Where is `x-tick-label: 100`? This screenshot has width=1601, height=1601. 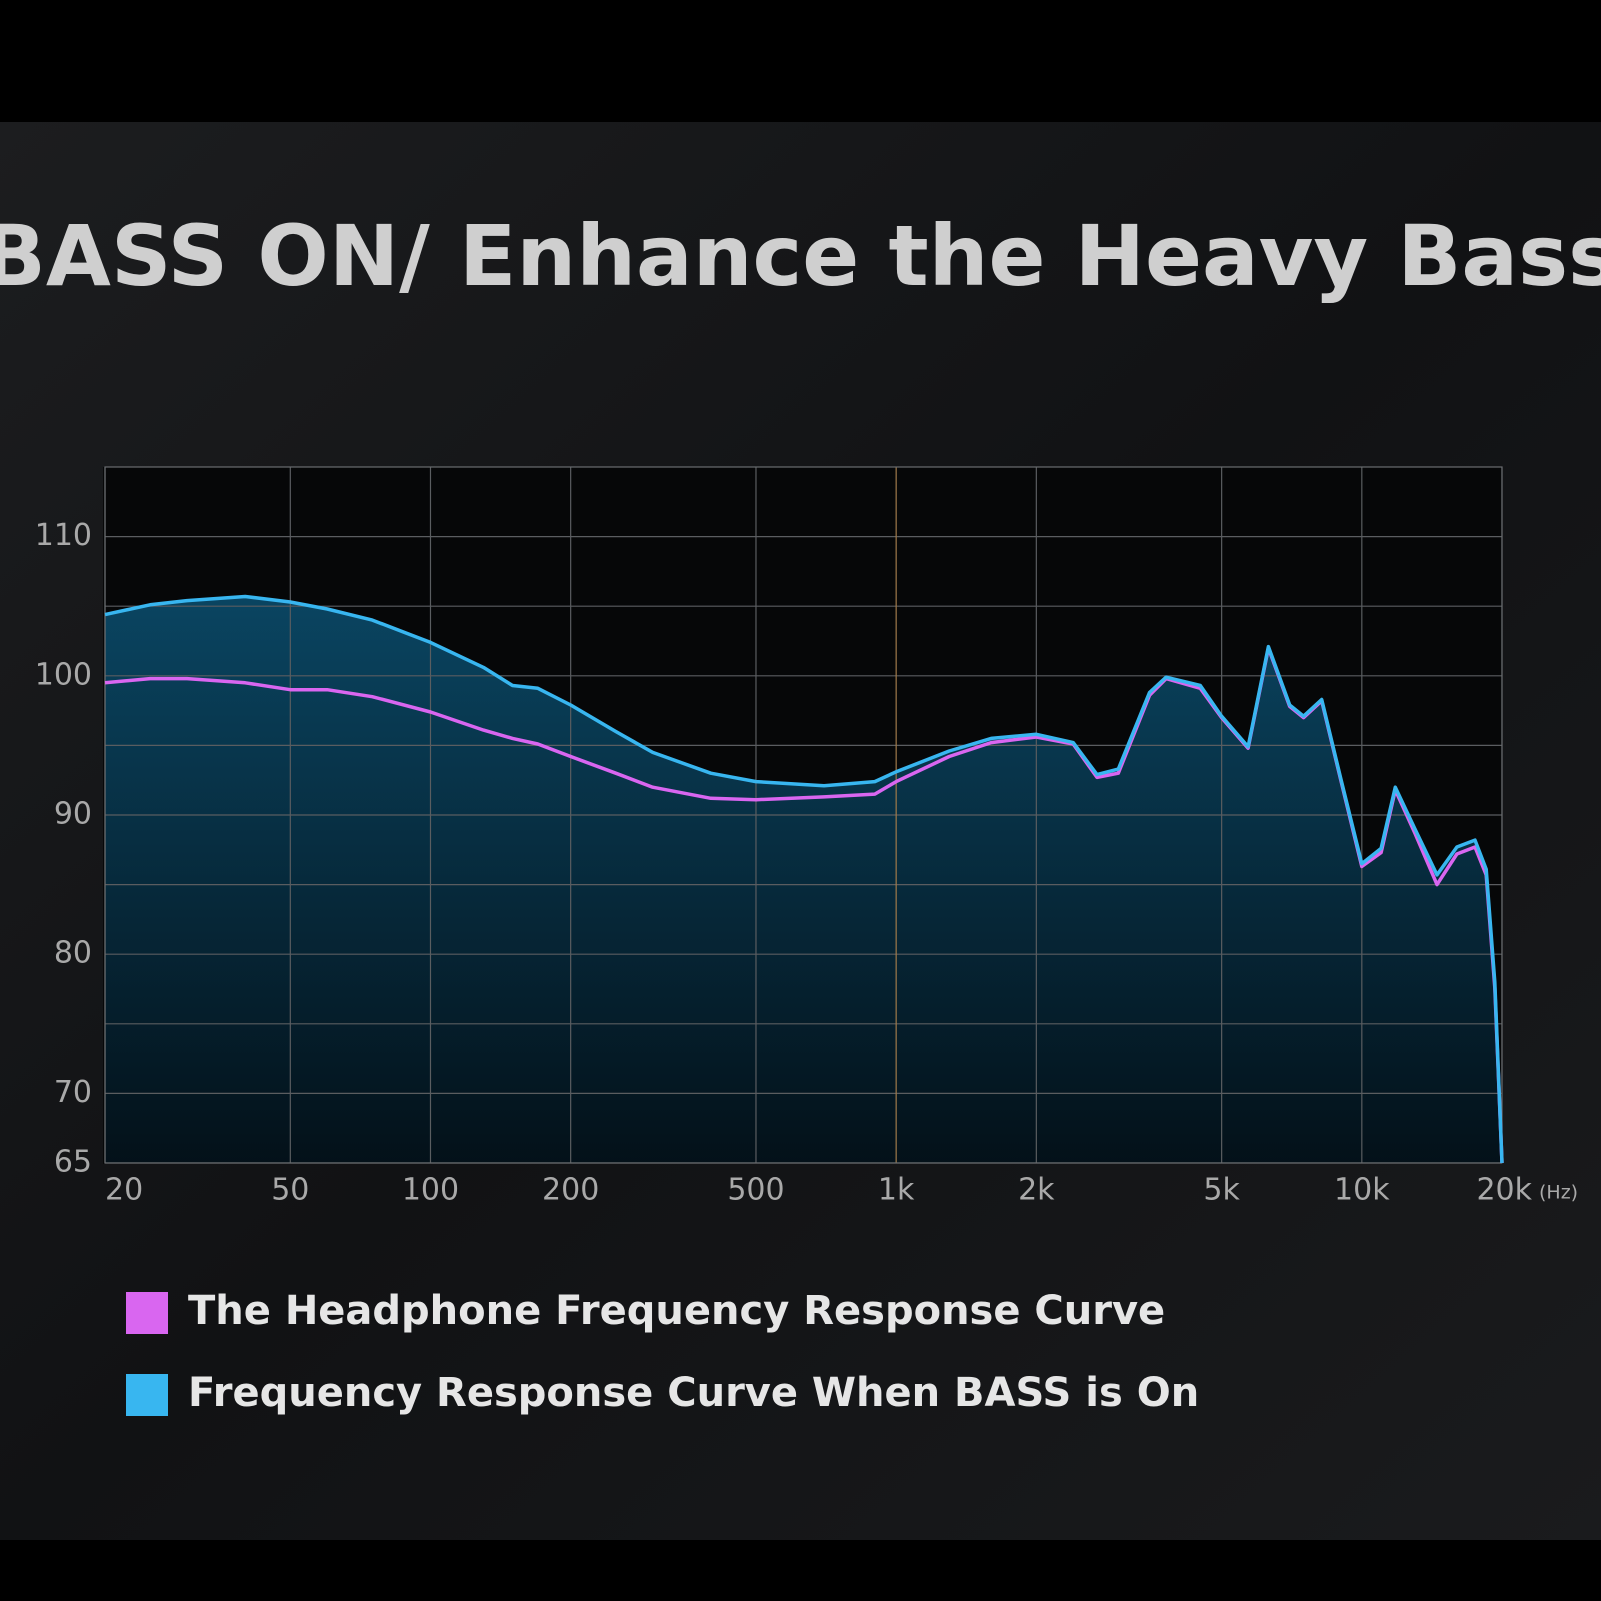 x-tick-label: 100 is located at coordinates (430, 1190).